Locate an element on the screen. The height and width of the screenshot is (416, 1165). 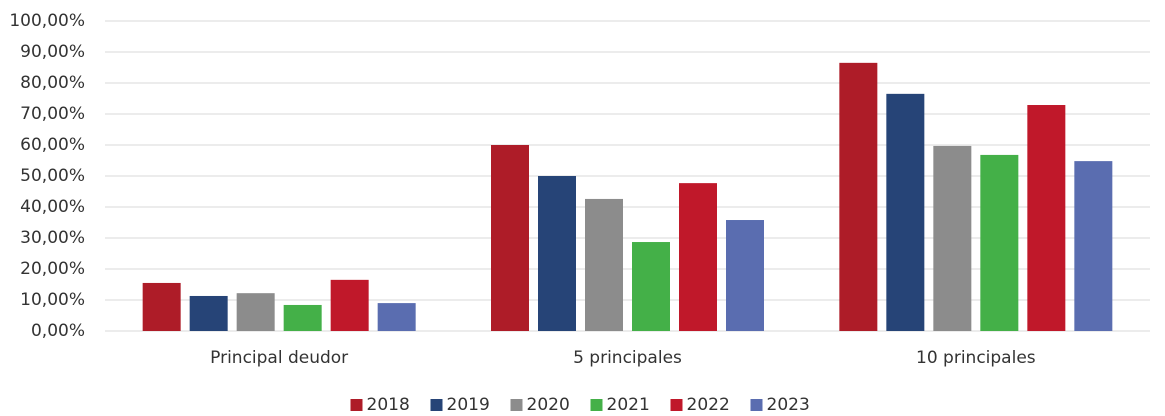
legend-label: 2021 is located at coordinates (628, 405).